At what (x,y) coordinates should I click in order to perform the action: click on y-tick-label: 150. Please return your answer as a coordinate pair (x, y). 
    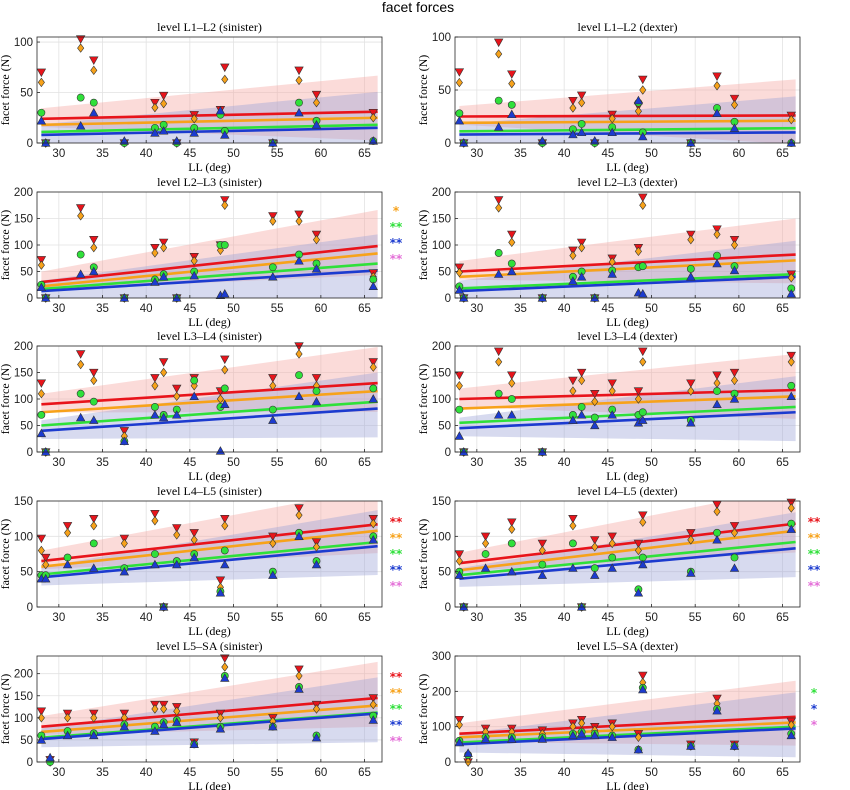
    Looking at the image, I should click on (23, 502).